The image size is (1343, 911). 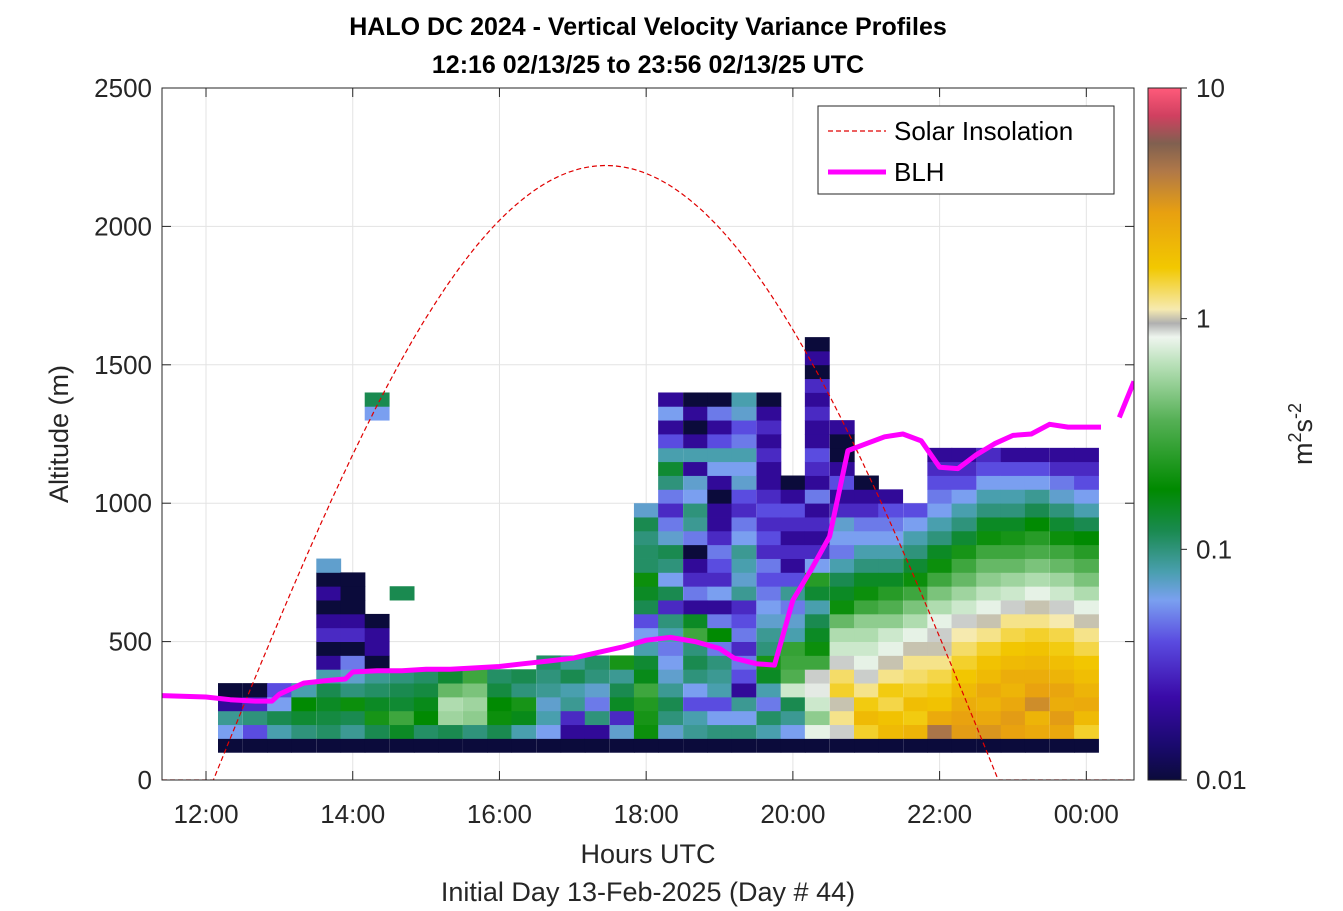 I want to click on x-axis-label: Hours UTC, so click(x=647, y=854).